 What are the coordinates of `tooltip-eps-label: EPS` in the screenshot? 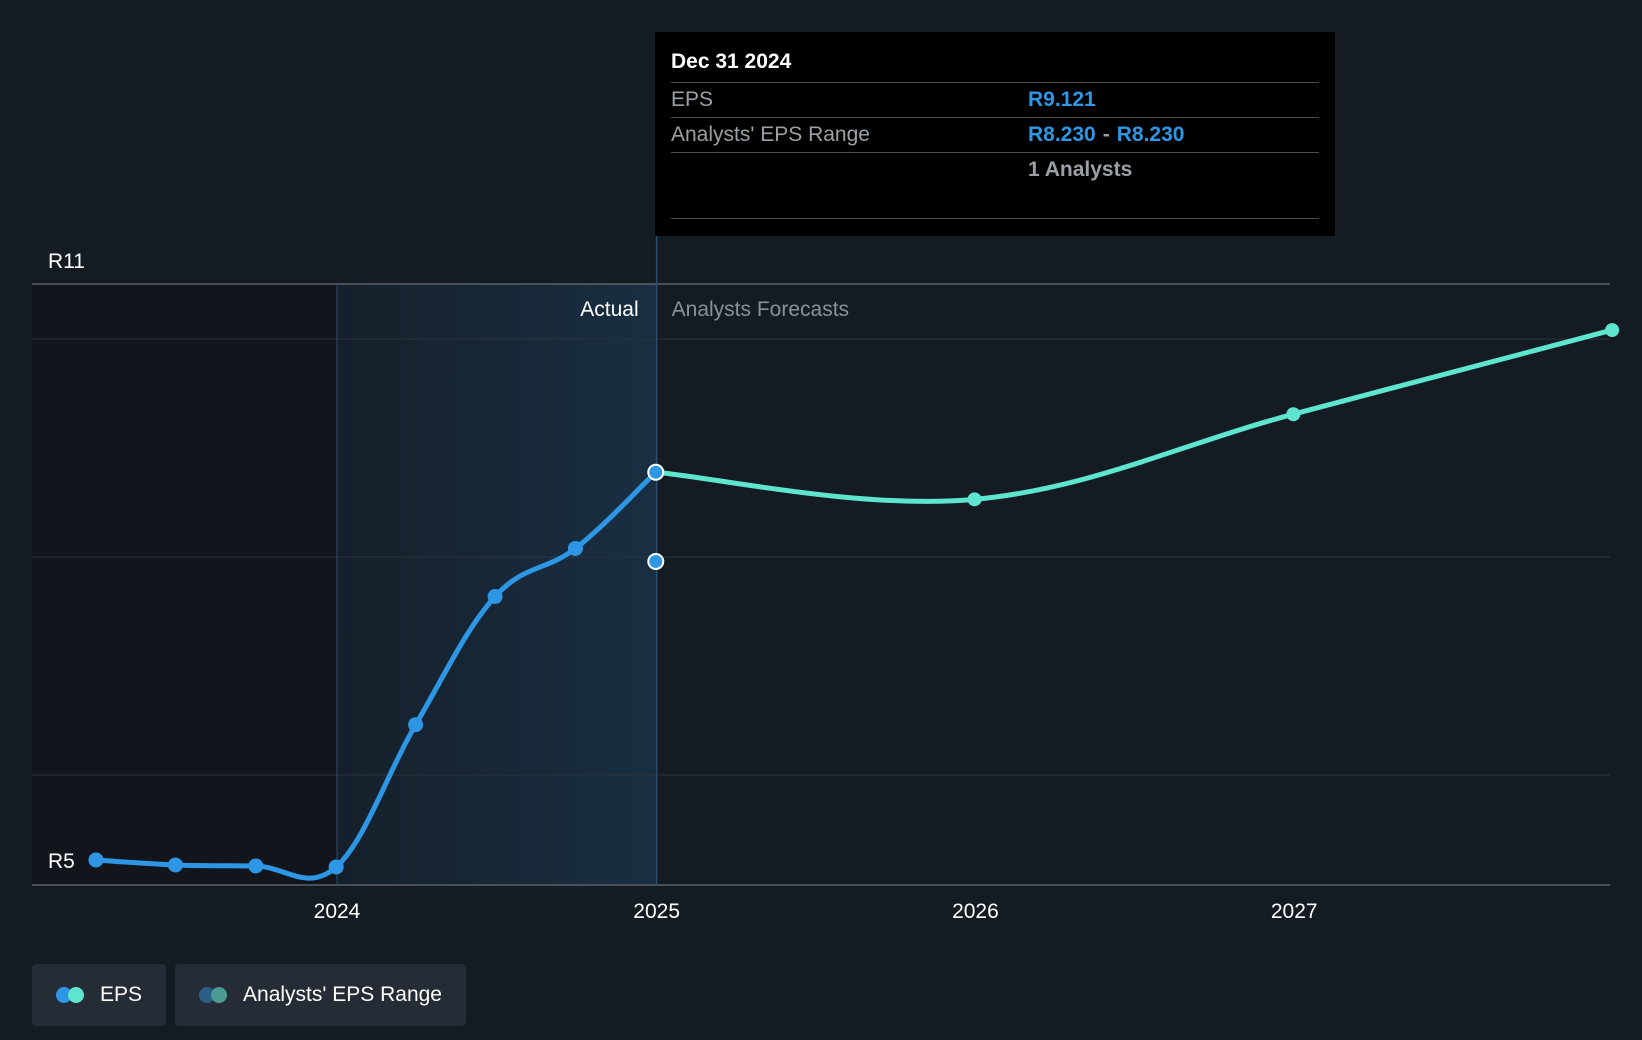 It's located at (692, 99).